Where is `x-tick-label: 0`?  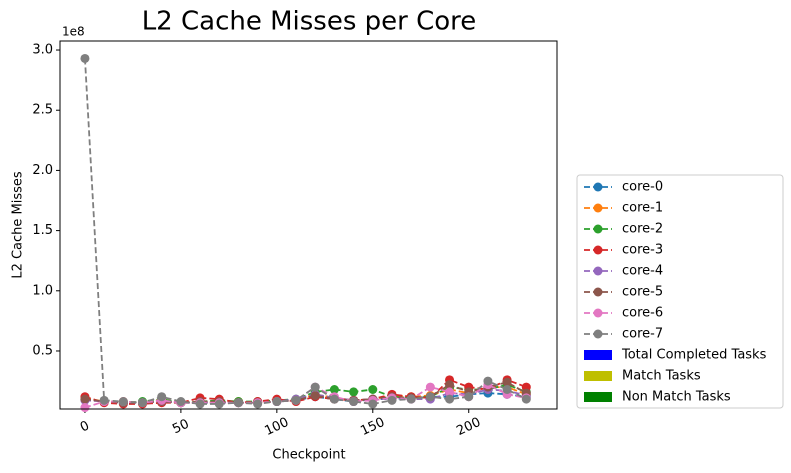 x-tick-label: 0 is located at coordinates (85, 426).